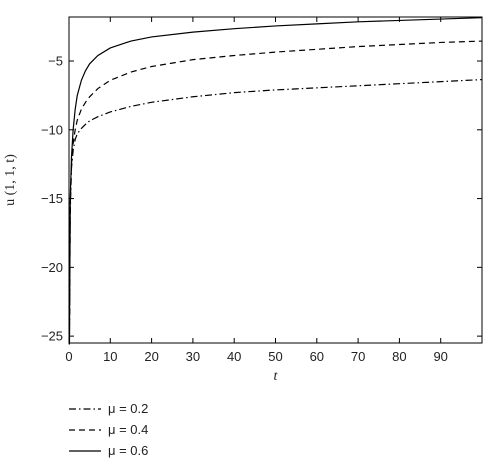 The image size is (500, 473). What do you see at coordinates (276, 376) in the screenshot?
I see `x-axis-title: t` at bounding box center [276, 376].